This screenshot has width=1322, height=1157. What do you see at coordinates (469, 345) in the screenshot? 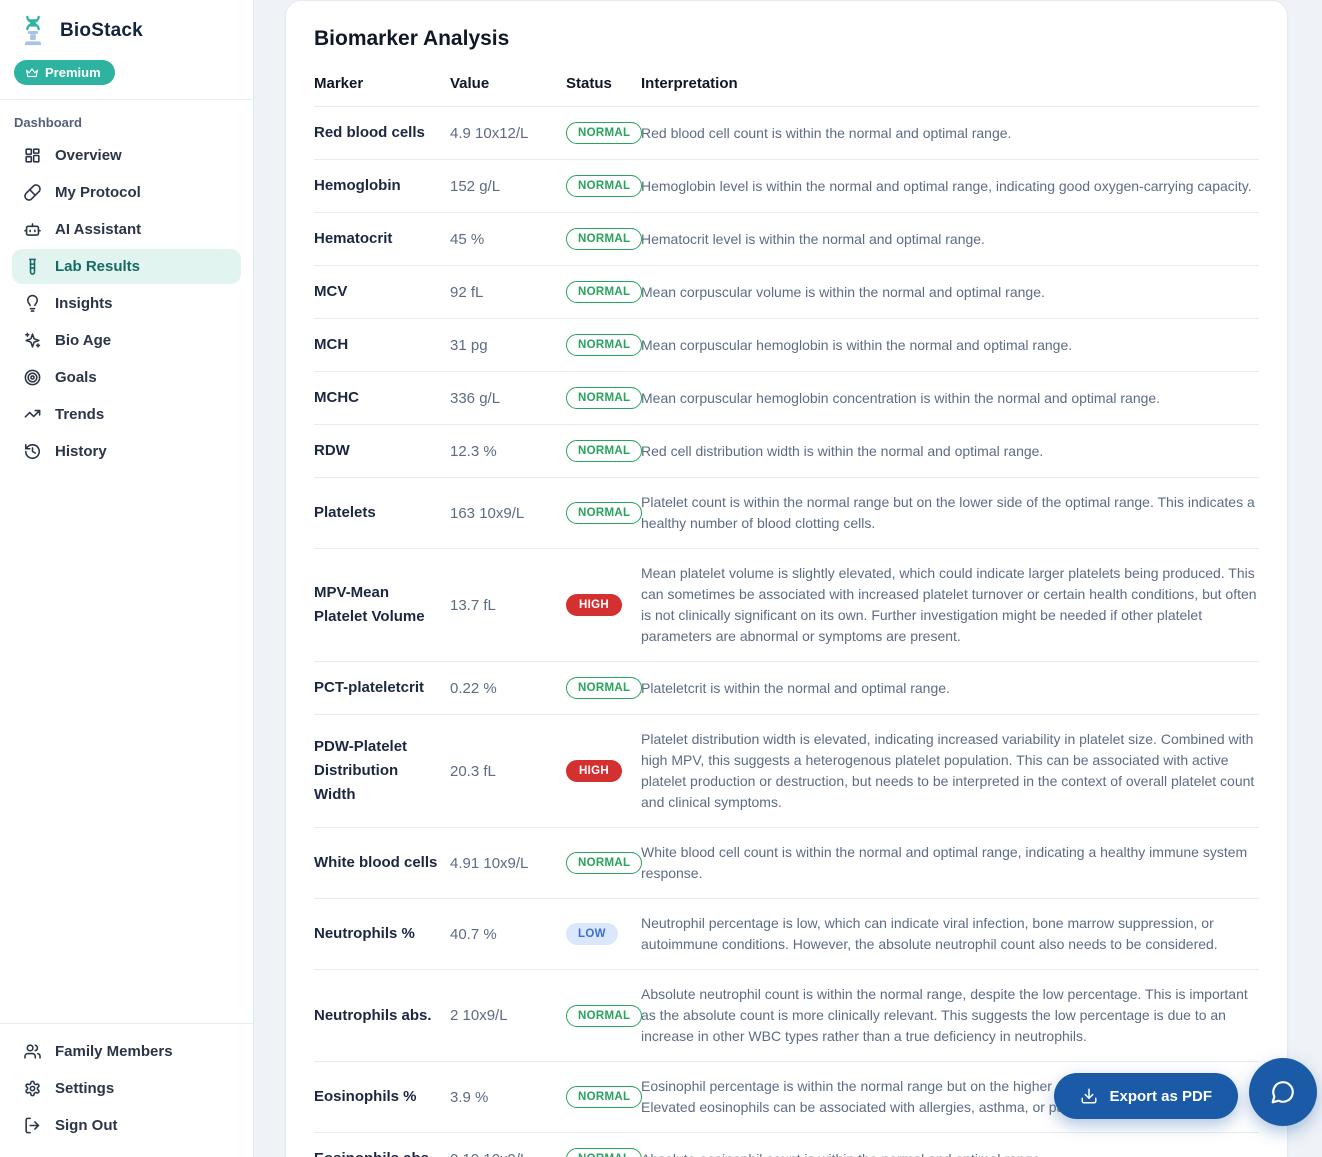
I see `marker-value: 31 pg` at bounding box center [469, 345].